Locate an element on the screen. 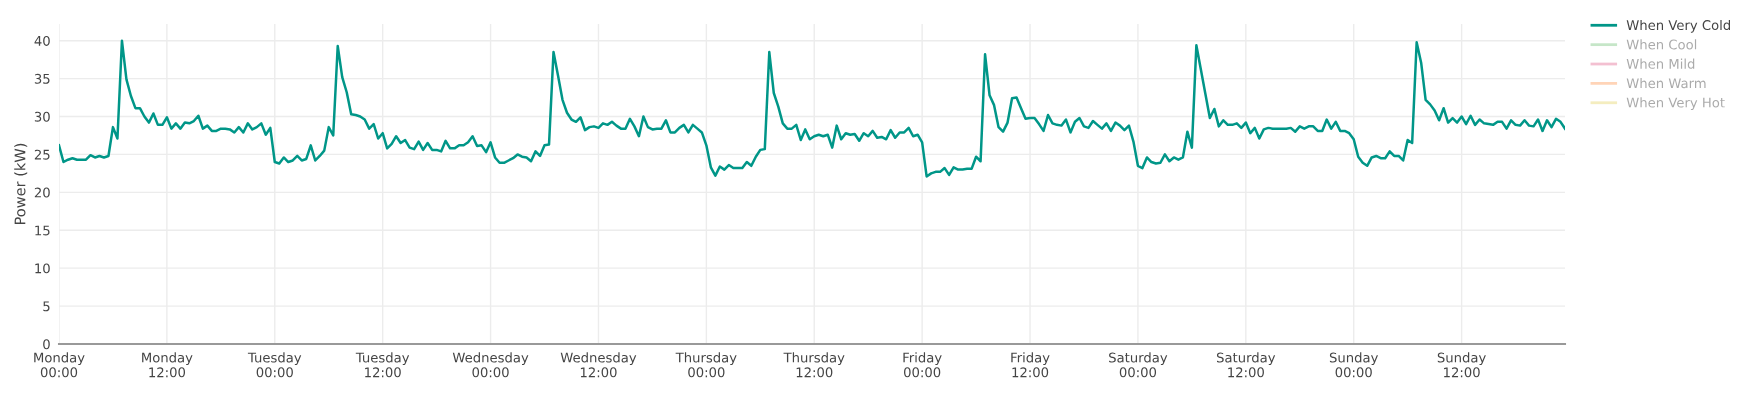 The height and width of the screenshot is (400, 1745). x-tick-label: Monday 12:00 is located at coordinates (167, 365).